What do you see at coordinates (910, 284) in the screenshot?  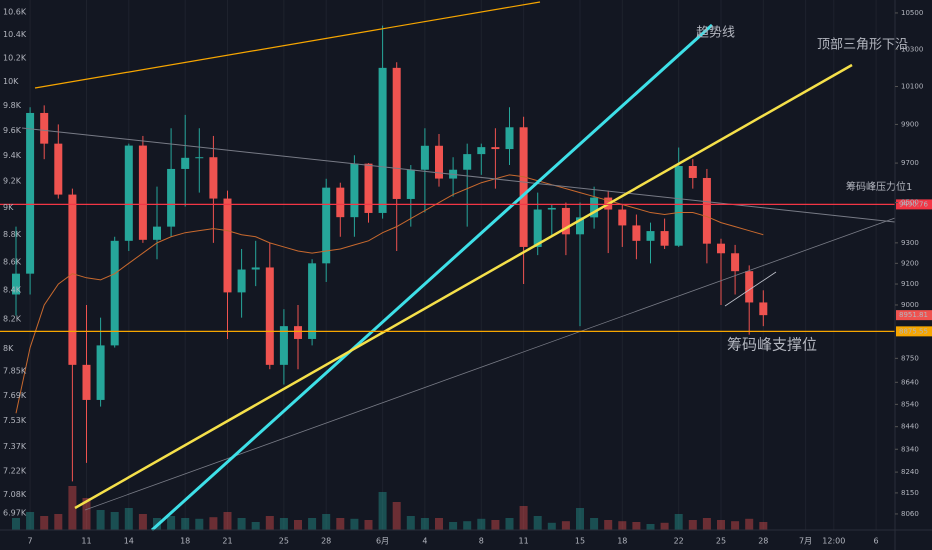 I see `y2-tick-label: 9100` at bounding box center [910, 284].